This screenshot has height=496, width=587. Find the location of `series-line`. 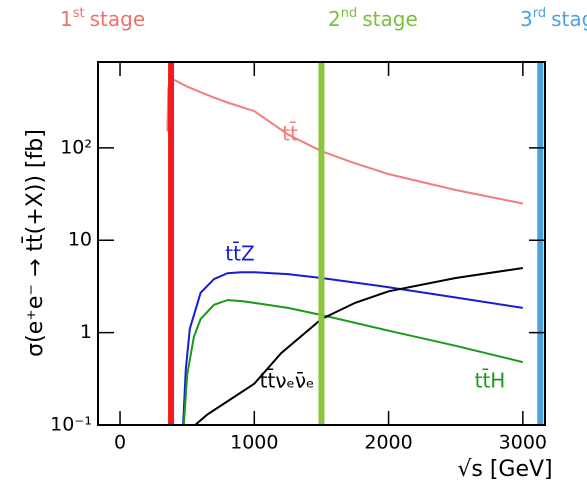

series-line is located at coordinates (353, 362).